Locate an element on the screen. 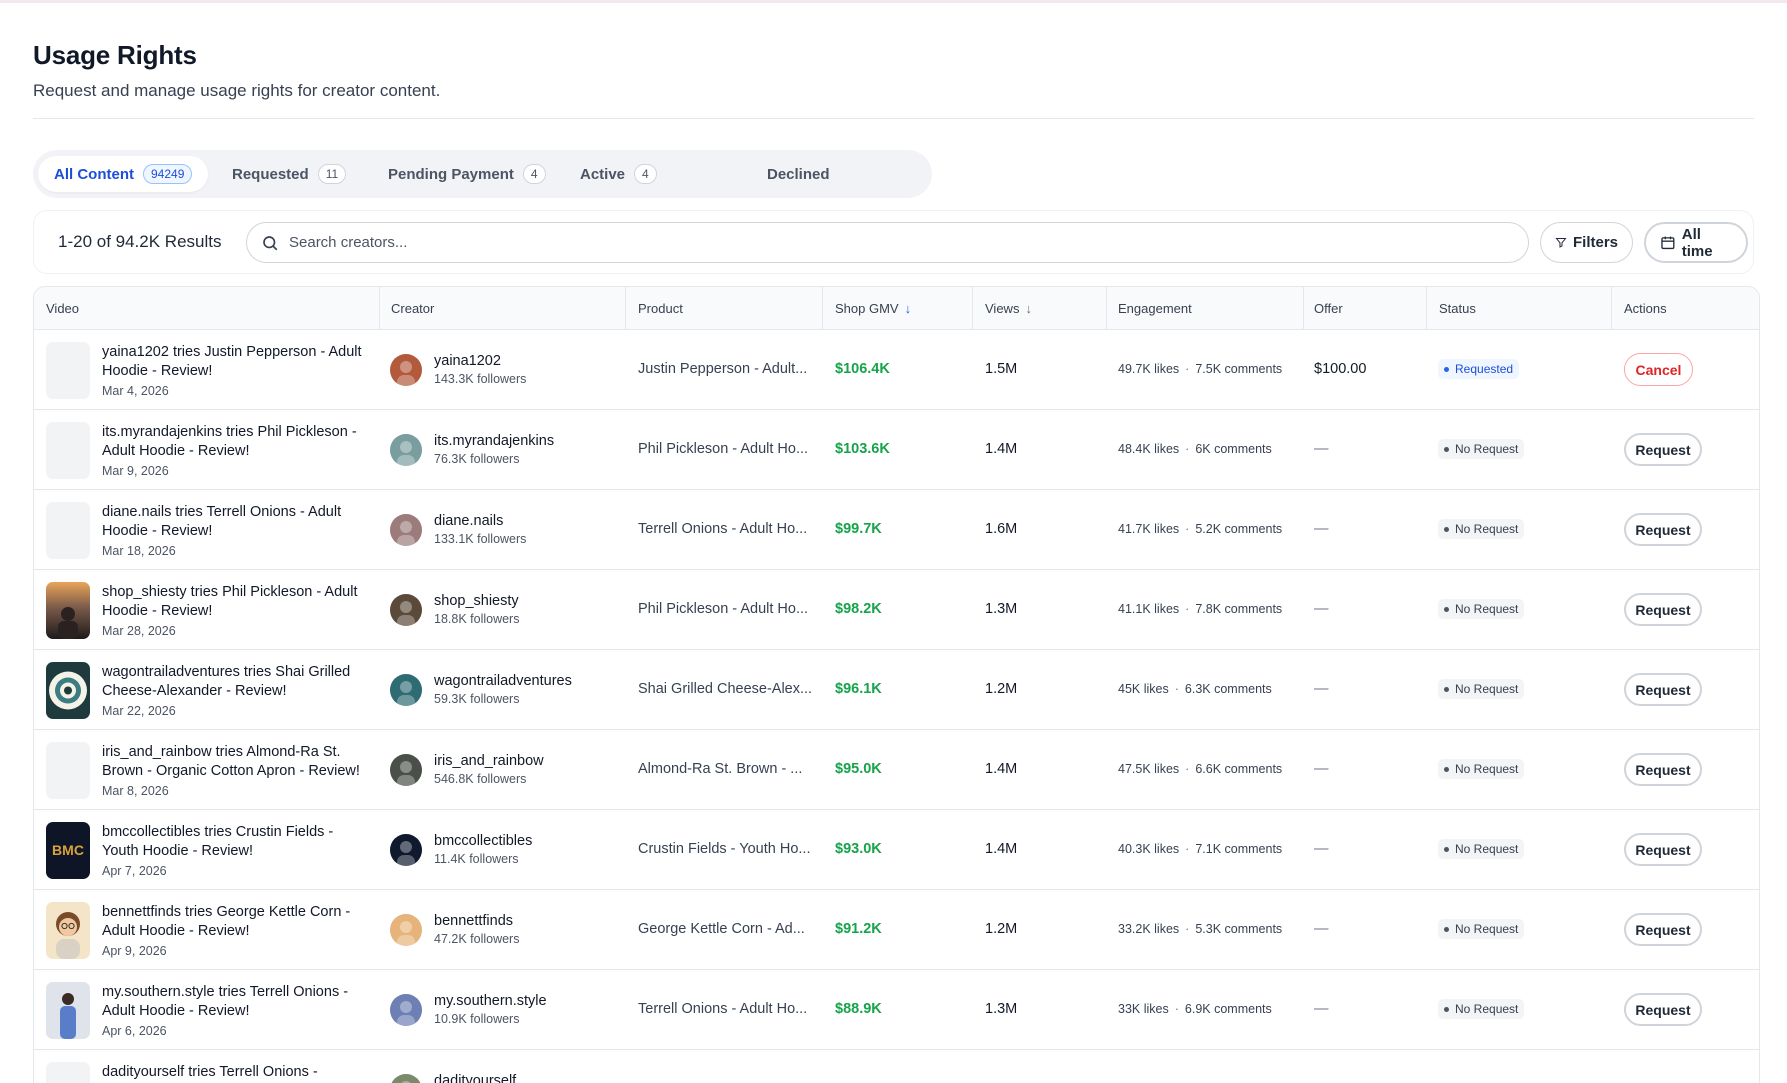 This screenshot has height=1083, width=1787. tab-label: All Content is located at coordinates (94, 174).